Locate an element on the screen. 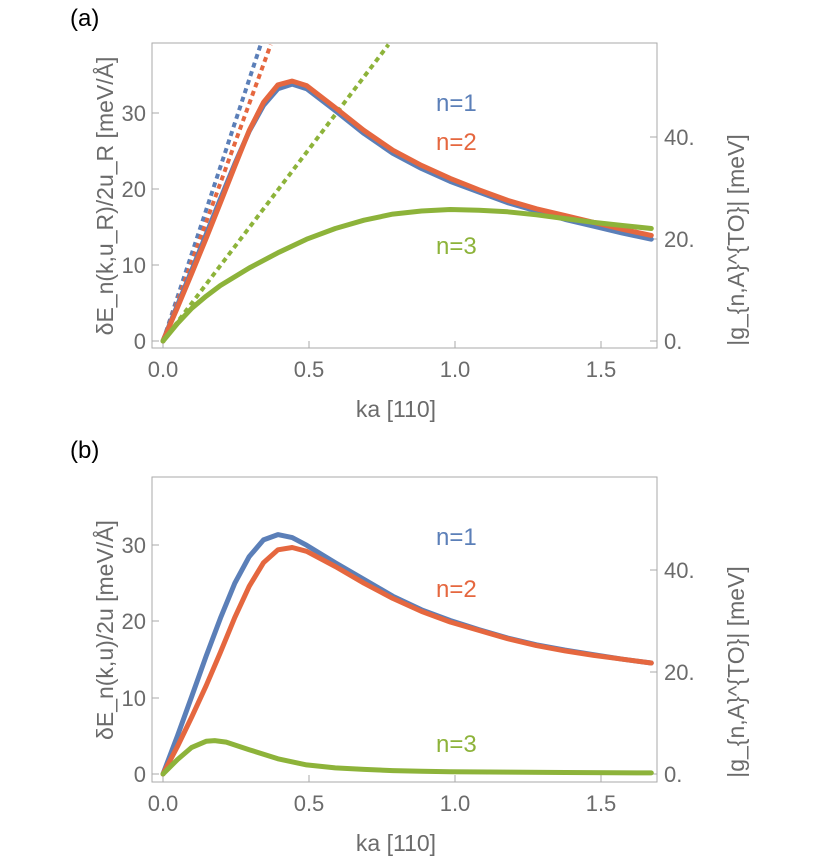  panel-b-xtick-label: 1.0 is located at coordinates (455, 803).